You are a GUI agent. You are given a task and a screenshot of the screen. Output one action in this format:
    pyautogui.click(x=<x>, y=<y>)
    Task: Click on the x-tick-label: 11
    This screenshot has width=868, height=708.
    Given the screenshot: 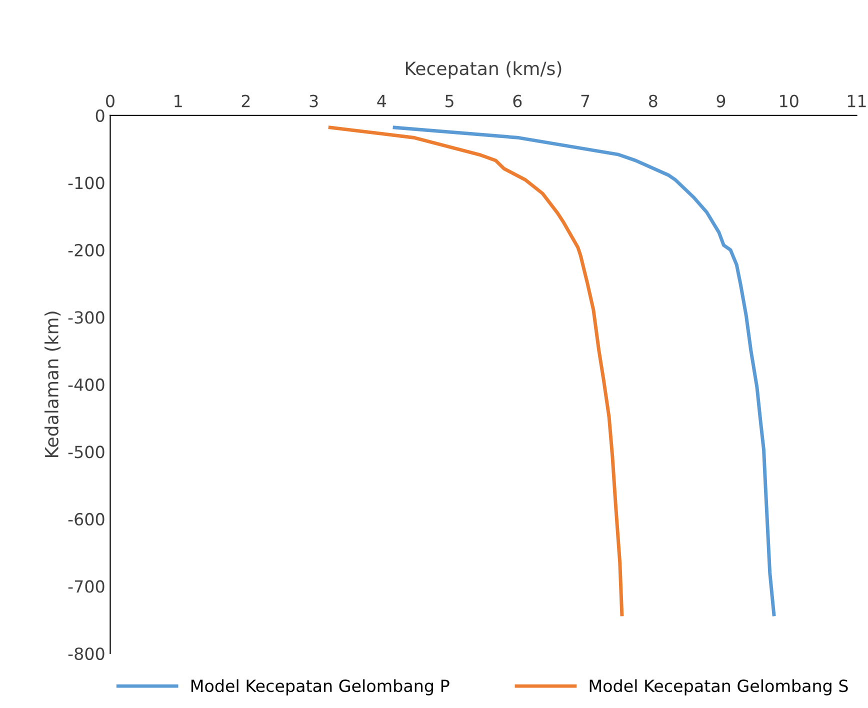 What is the action you would take?
    pyautogui.click(x=857, y=101)
    